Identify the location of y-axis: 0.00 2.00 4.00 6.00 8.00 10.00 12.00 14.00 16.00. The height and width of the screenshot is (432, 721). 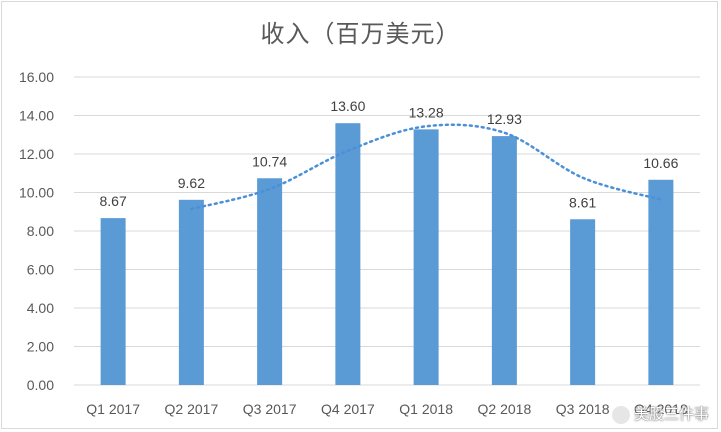
(36, 231).